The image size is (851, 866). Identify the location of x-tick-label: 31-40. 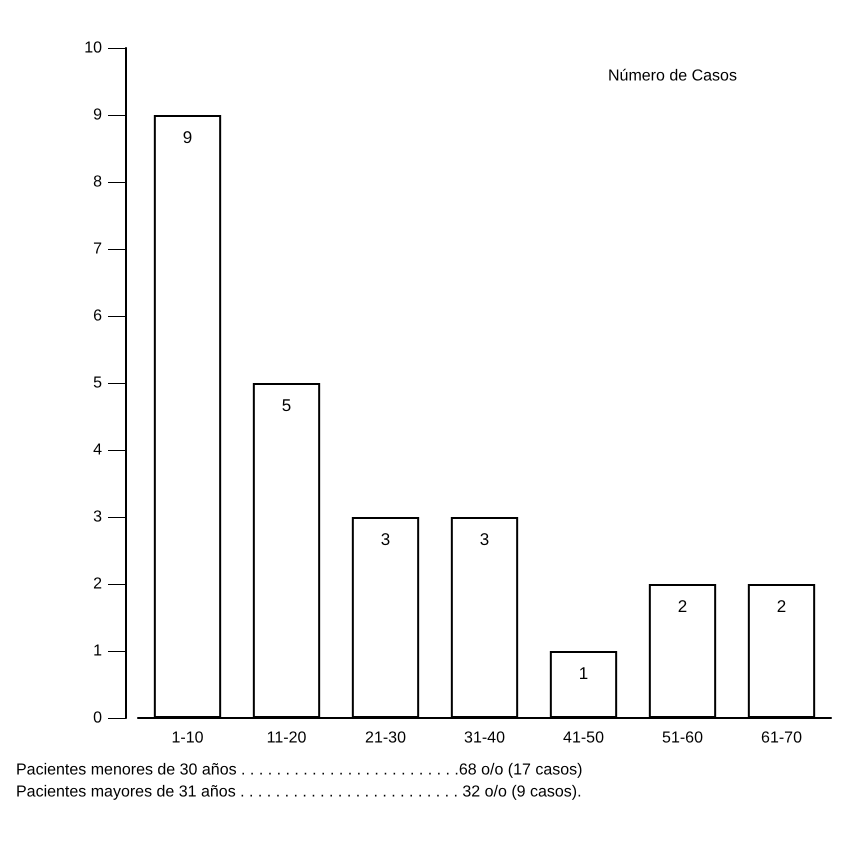
(485, 738).